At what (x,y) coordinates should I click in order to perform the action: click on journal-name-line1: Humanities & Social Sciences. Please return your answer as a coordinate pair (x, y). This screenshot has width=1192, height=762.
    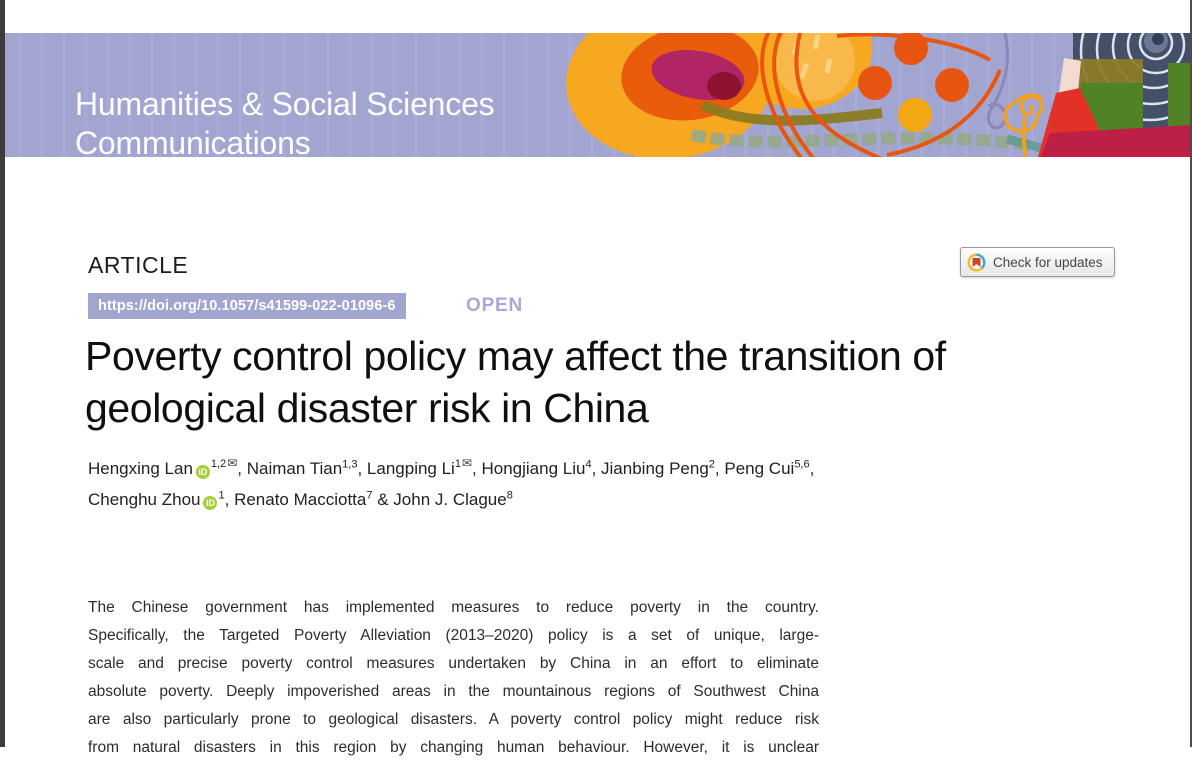
    Looking at the image, I should click on (285, 104).